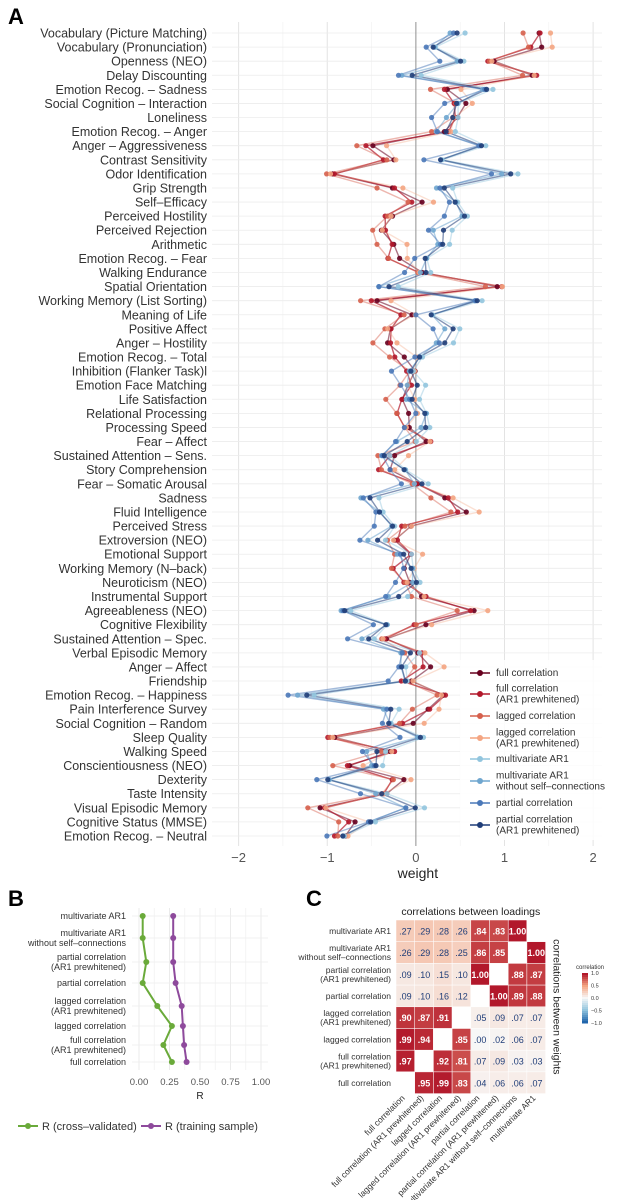  What do you see at coordinates (358, 996) in the screenshot?
I see `row-label: partial correlation` at bounding box center [358, 996].